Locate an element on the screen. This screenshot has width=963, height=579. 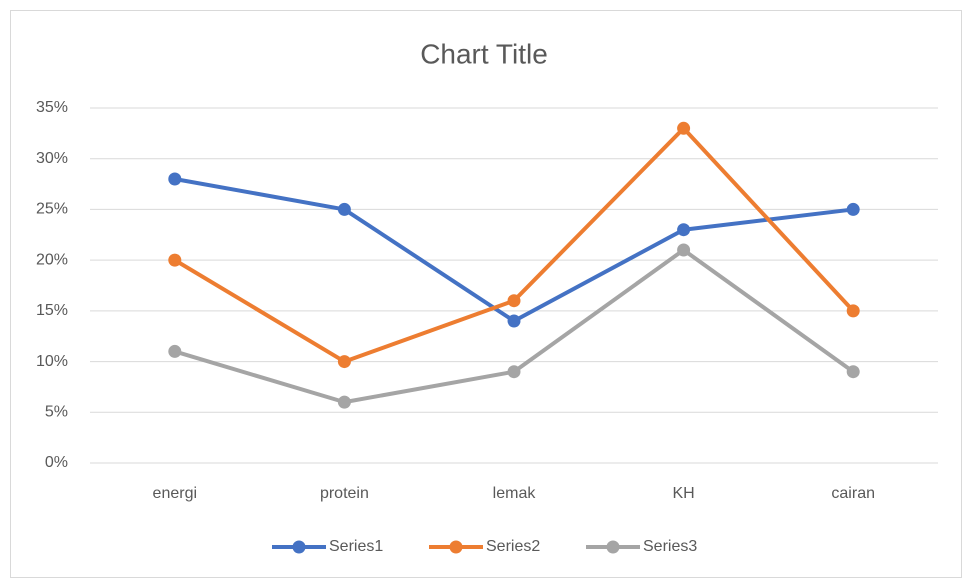
y-tick-label: 5% is located at coordinates (56, 412).